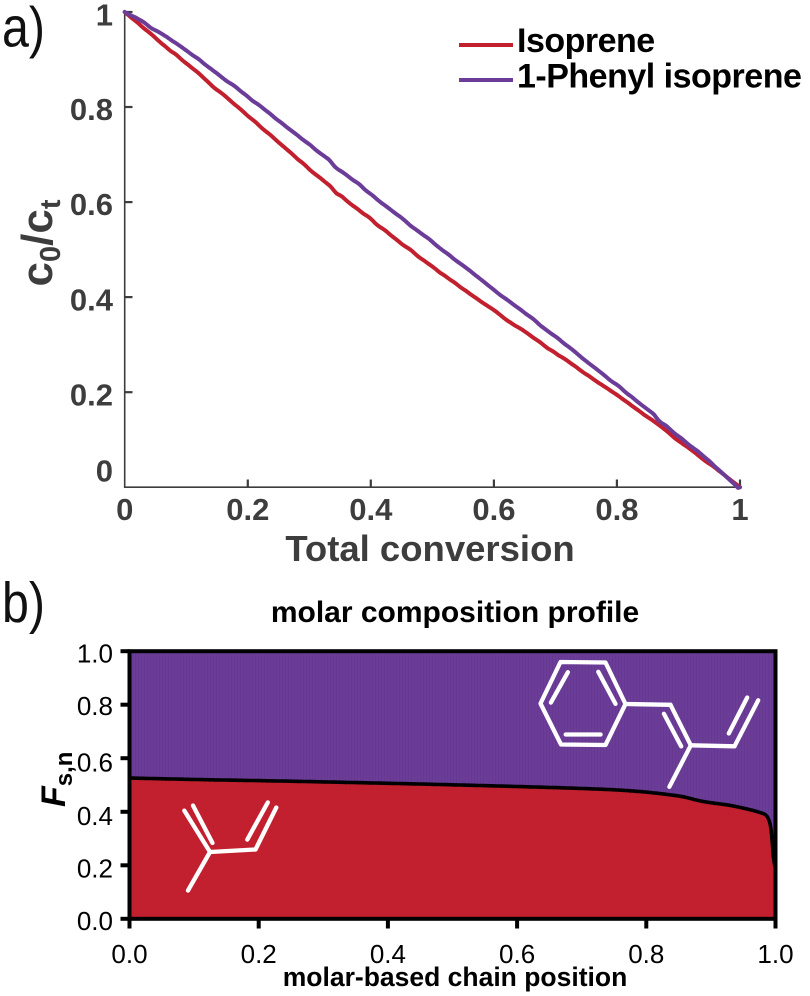  Describe the element at coordinates (455, 612) in the screenshot. I see `svg-text: molar composition profile` at that location.